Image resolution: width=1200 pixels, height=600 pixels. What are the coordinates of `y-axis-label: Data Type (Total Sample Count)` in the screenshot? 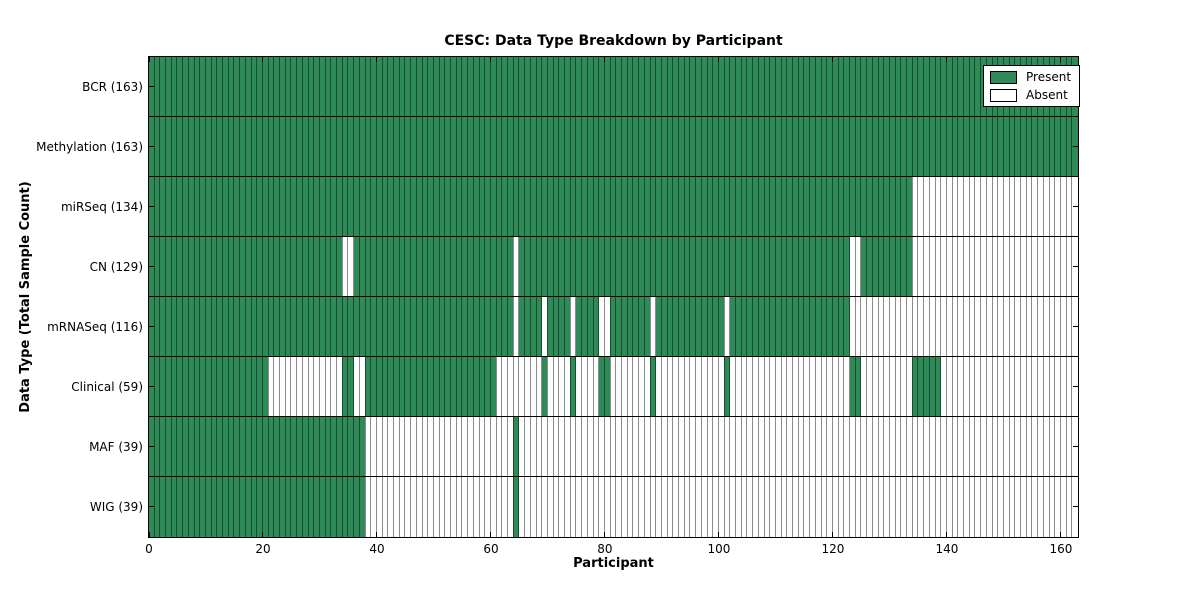 It's located at (25, 297).